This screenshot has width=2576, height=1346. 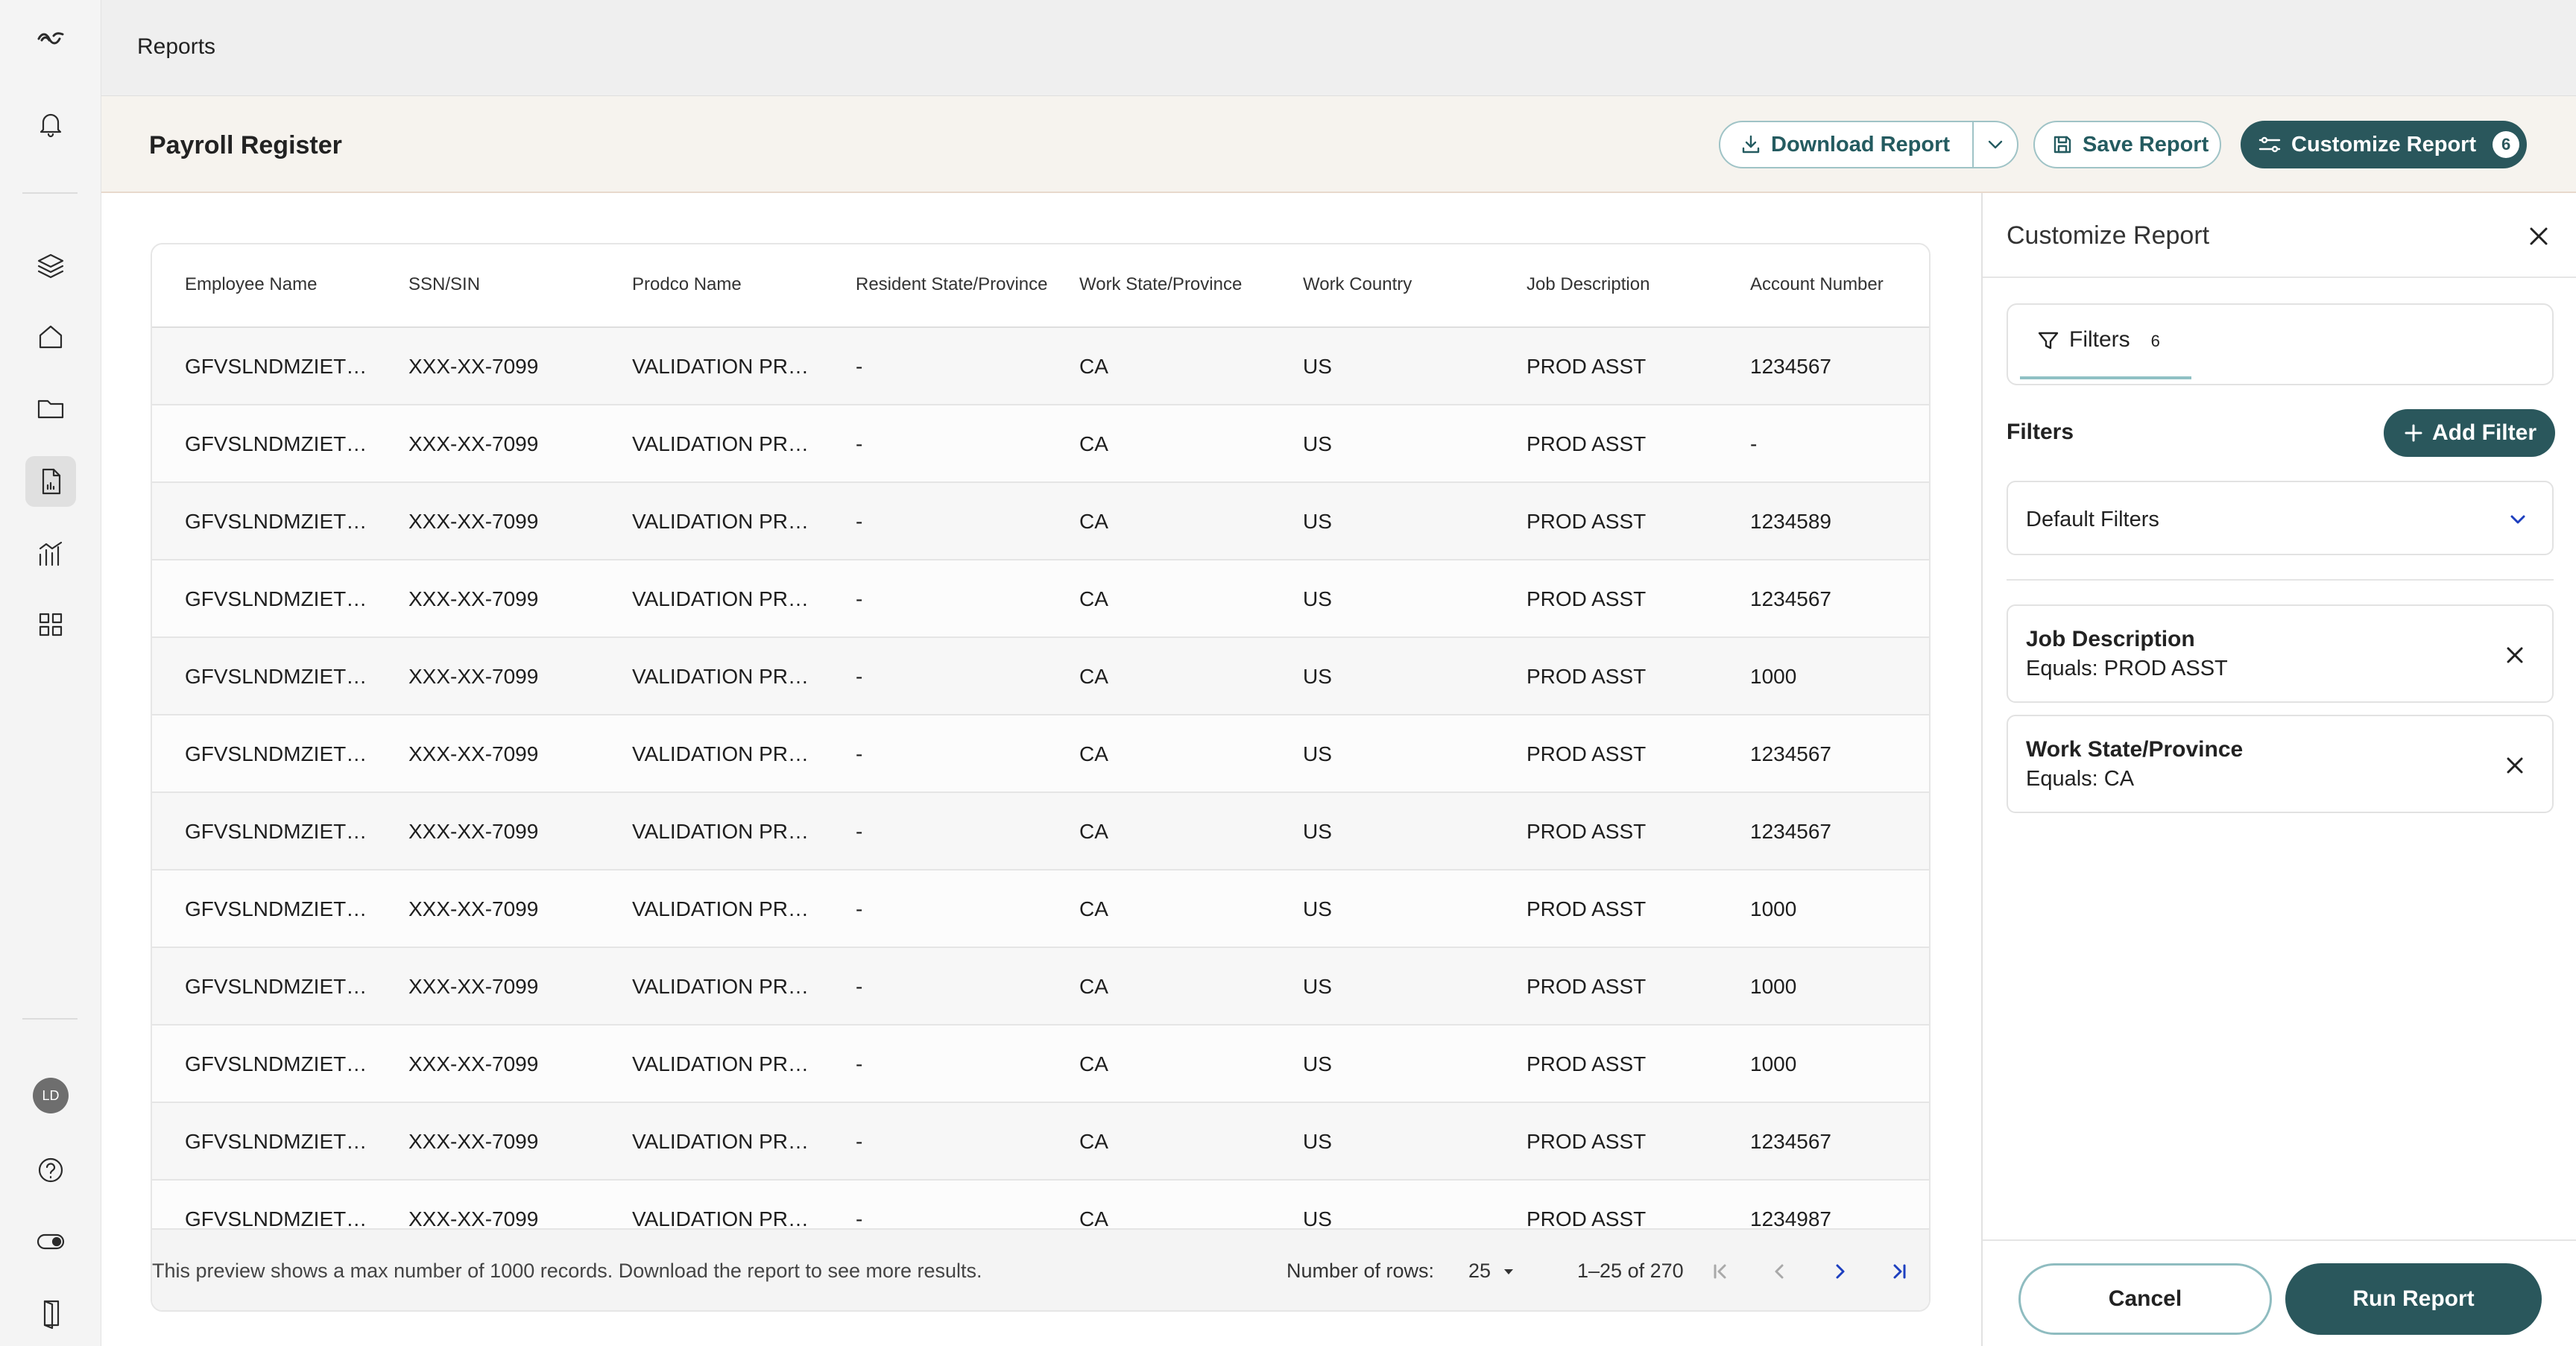 What do you see at coordinates (2384, 144) in the screenshot?
I see `customize-report-button: Customize Report 6` at bounding box center [2384, 144].